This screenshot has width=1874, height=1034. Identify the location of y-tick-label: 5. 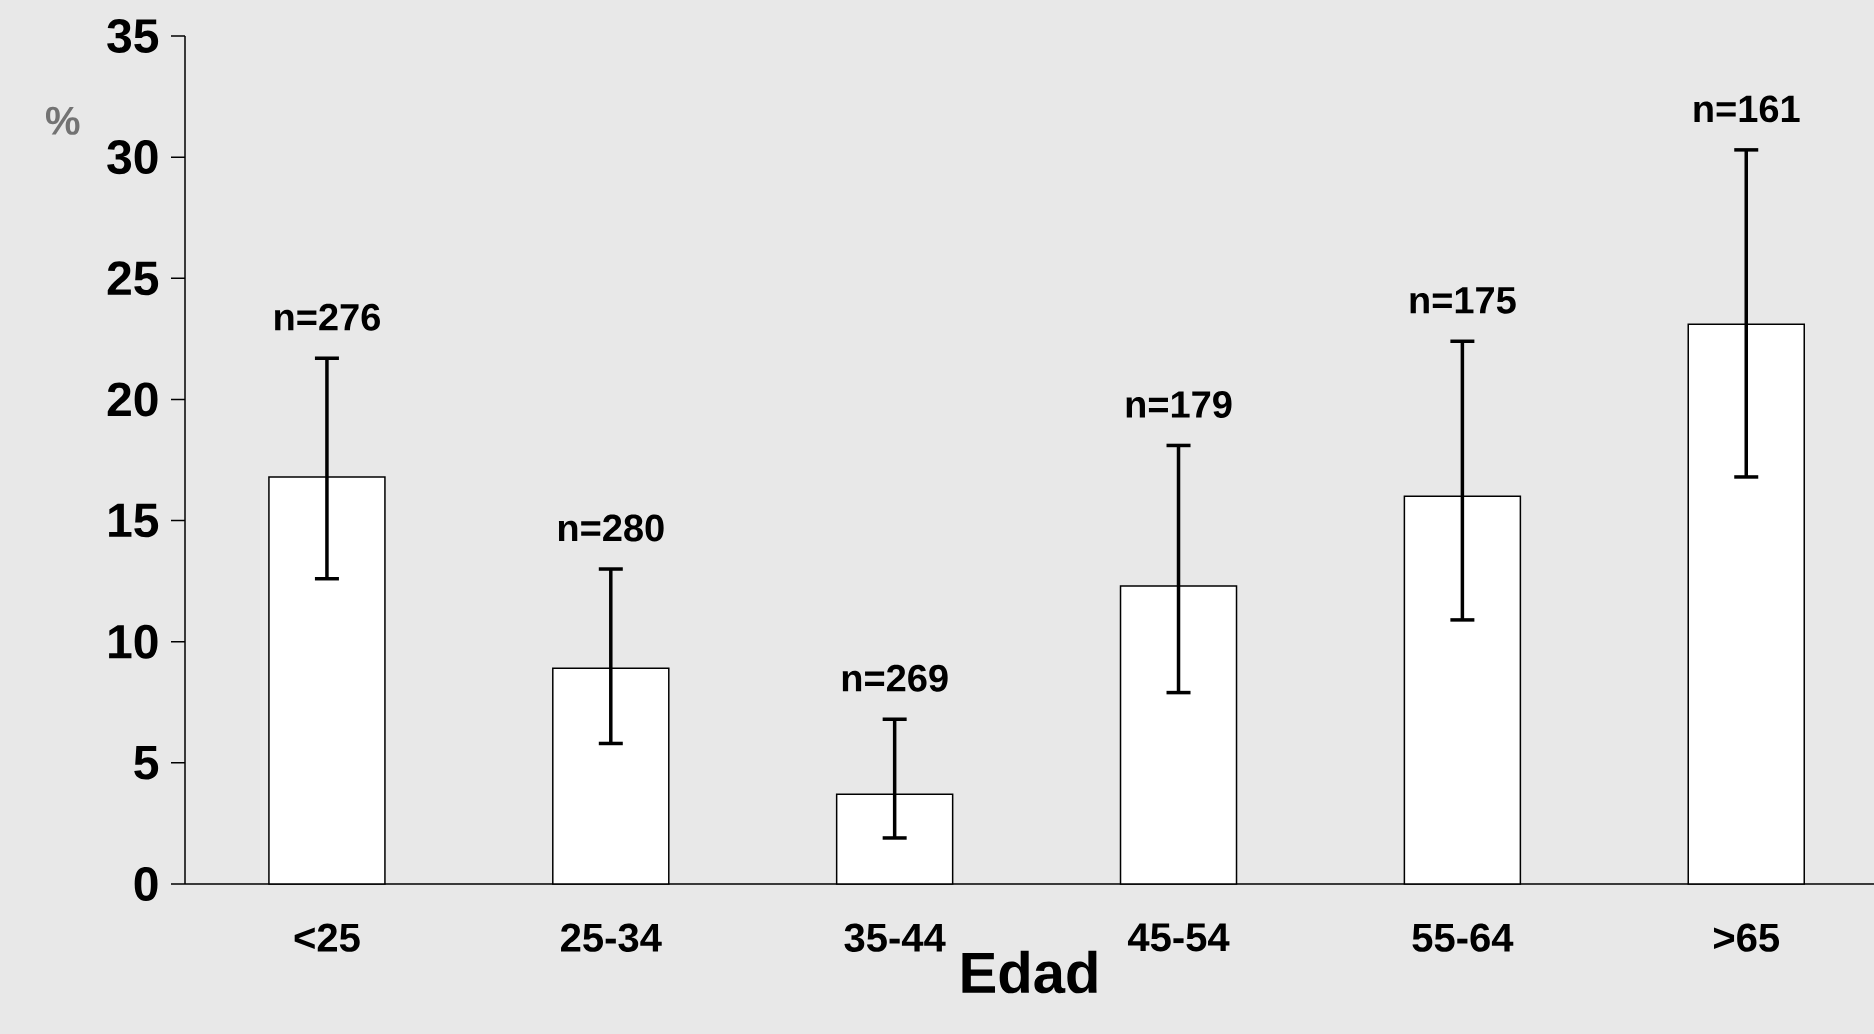
(146, 763).